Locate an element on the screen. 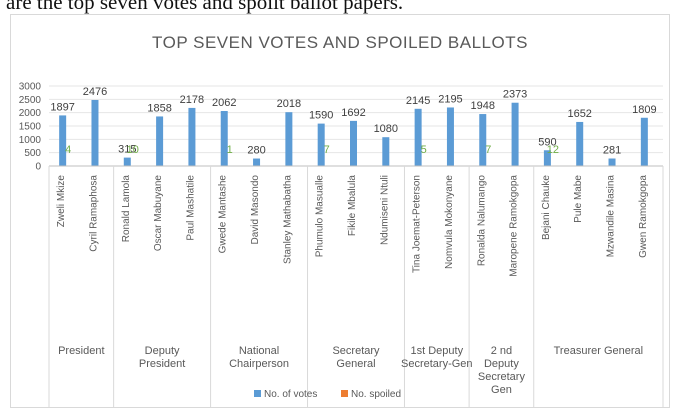 The image size is (675, 412). category-label: David Masondo is located at coordinates (255, 210).